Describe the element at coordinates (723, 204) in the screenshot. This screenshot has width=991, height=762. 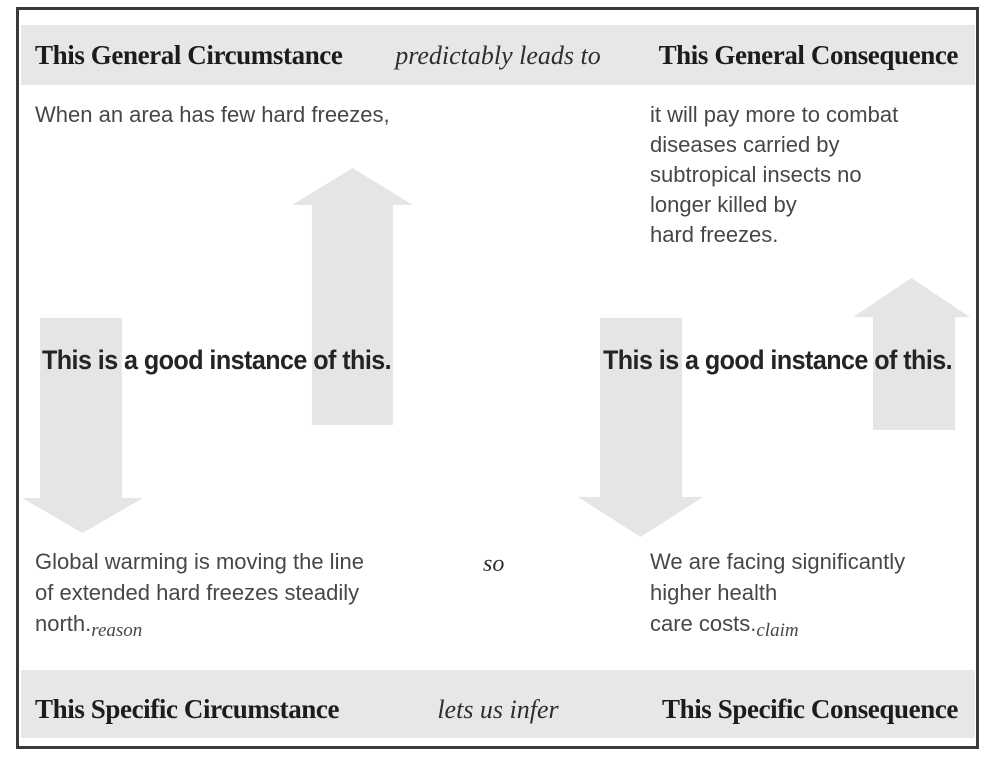
I see `text-line: longer killed by` at that location.